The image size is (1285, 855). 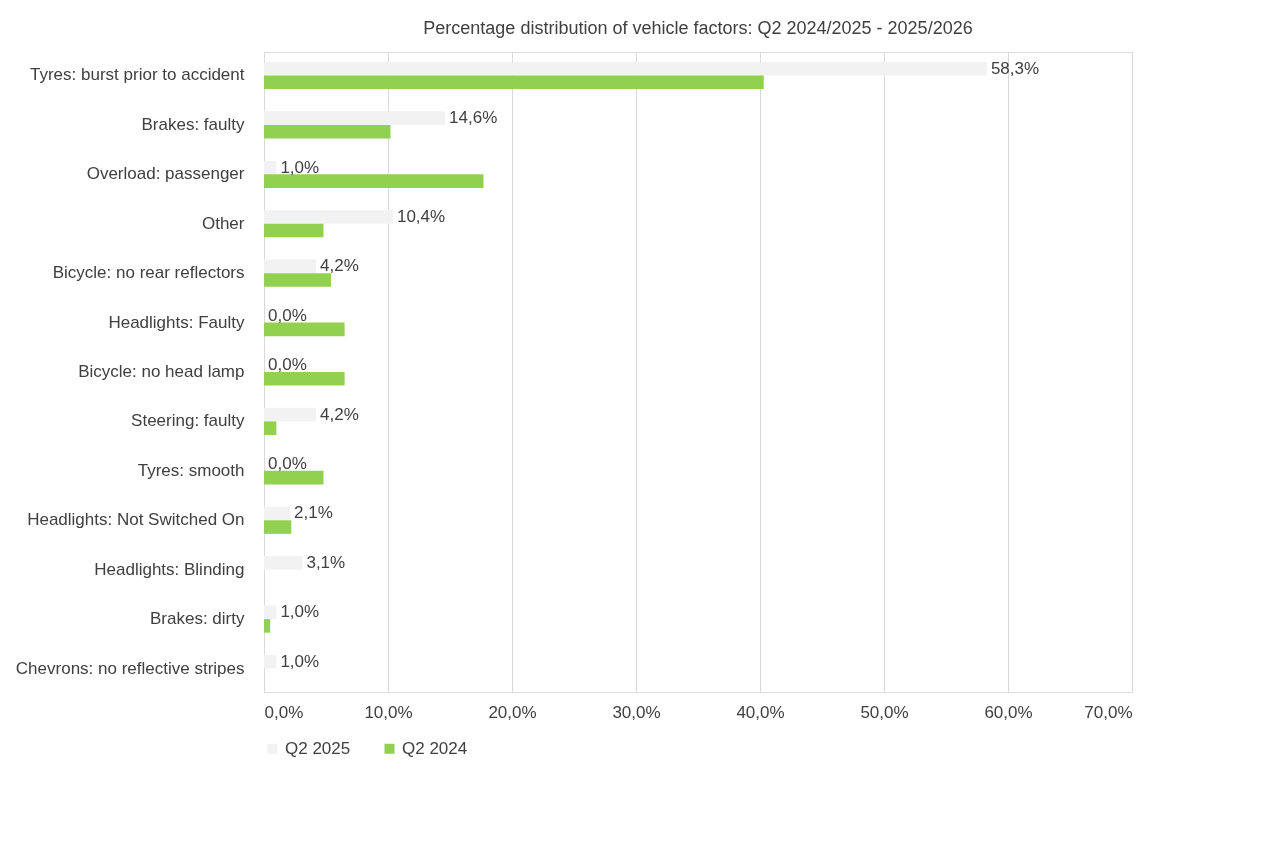 What do you see at coordinates (636, 712) in the screenshot?
I see `x-tick-label: 30,0%` at bounding box center [636, 712].